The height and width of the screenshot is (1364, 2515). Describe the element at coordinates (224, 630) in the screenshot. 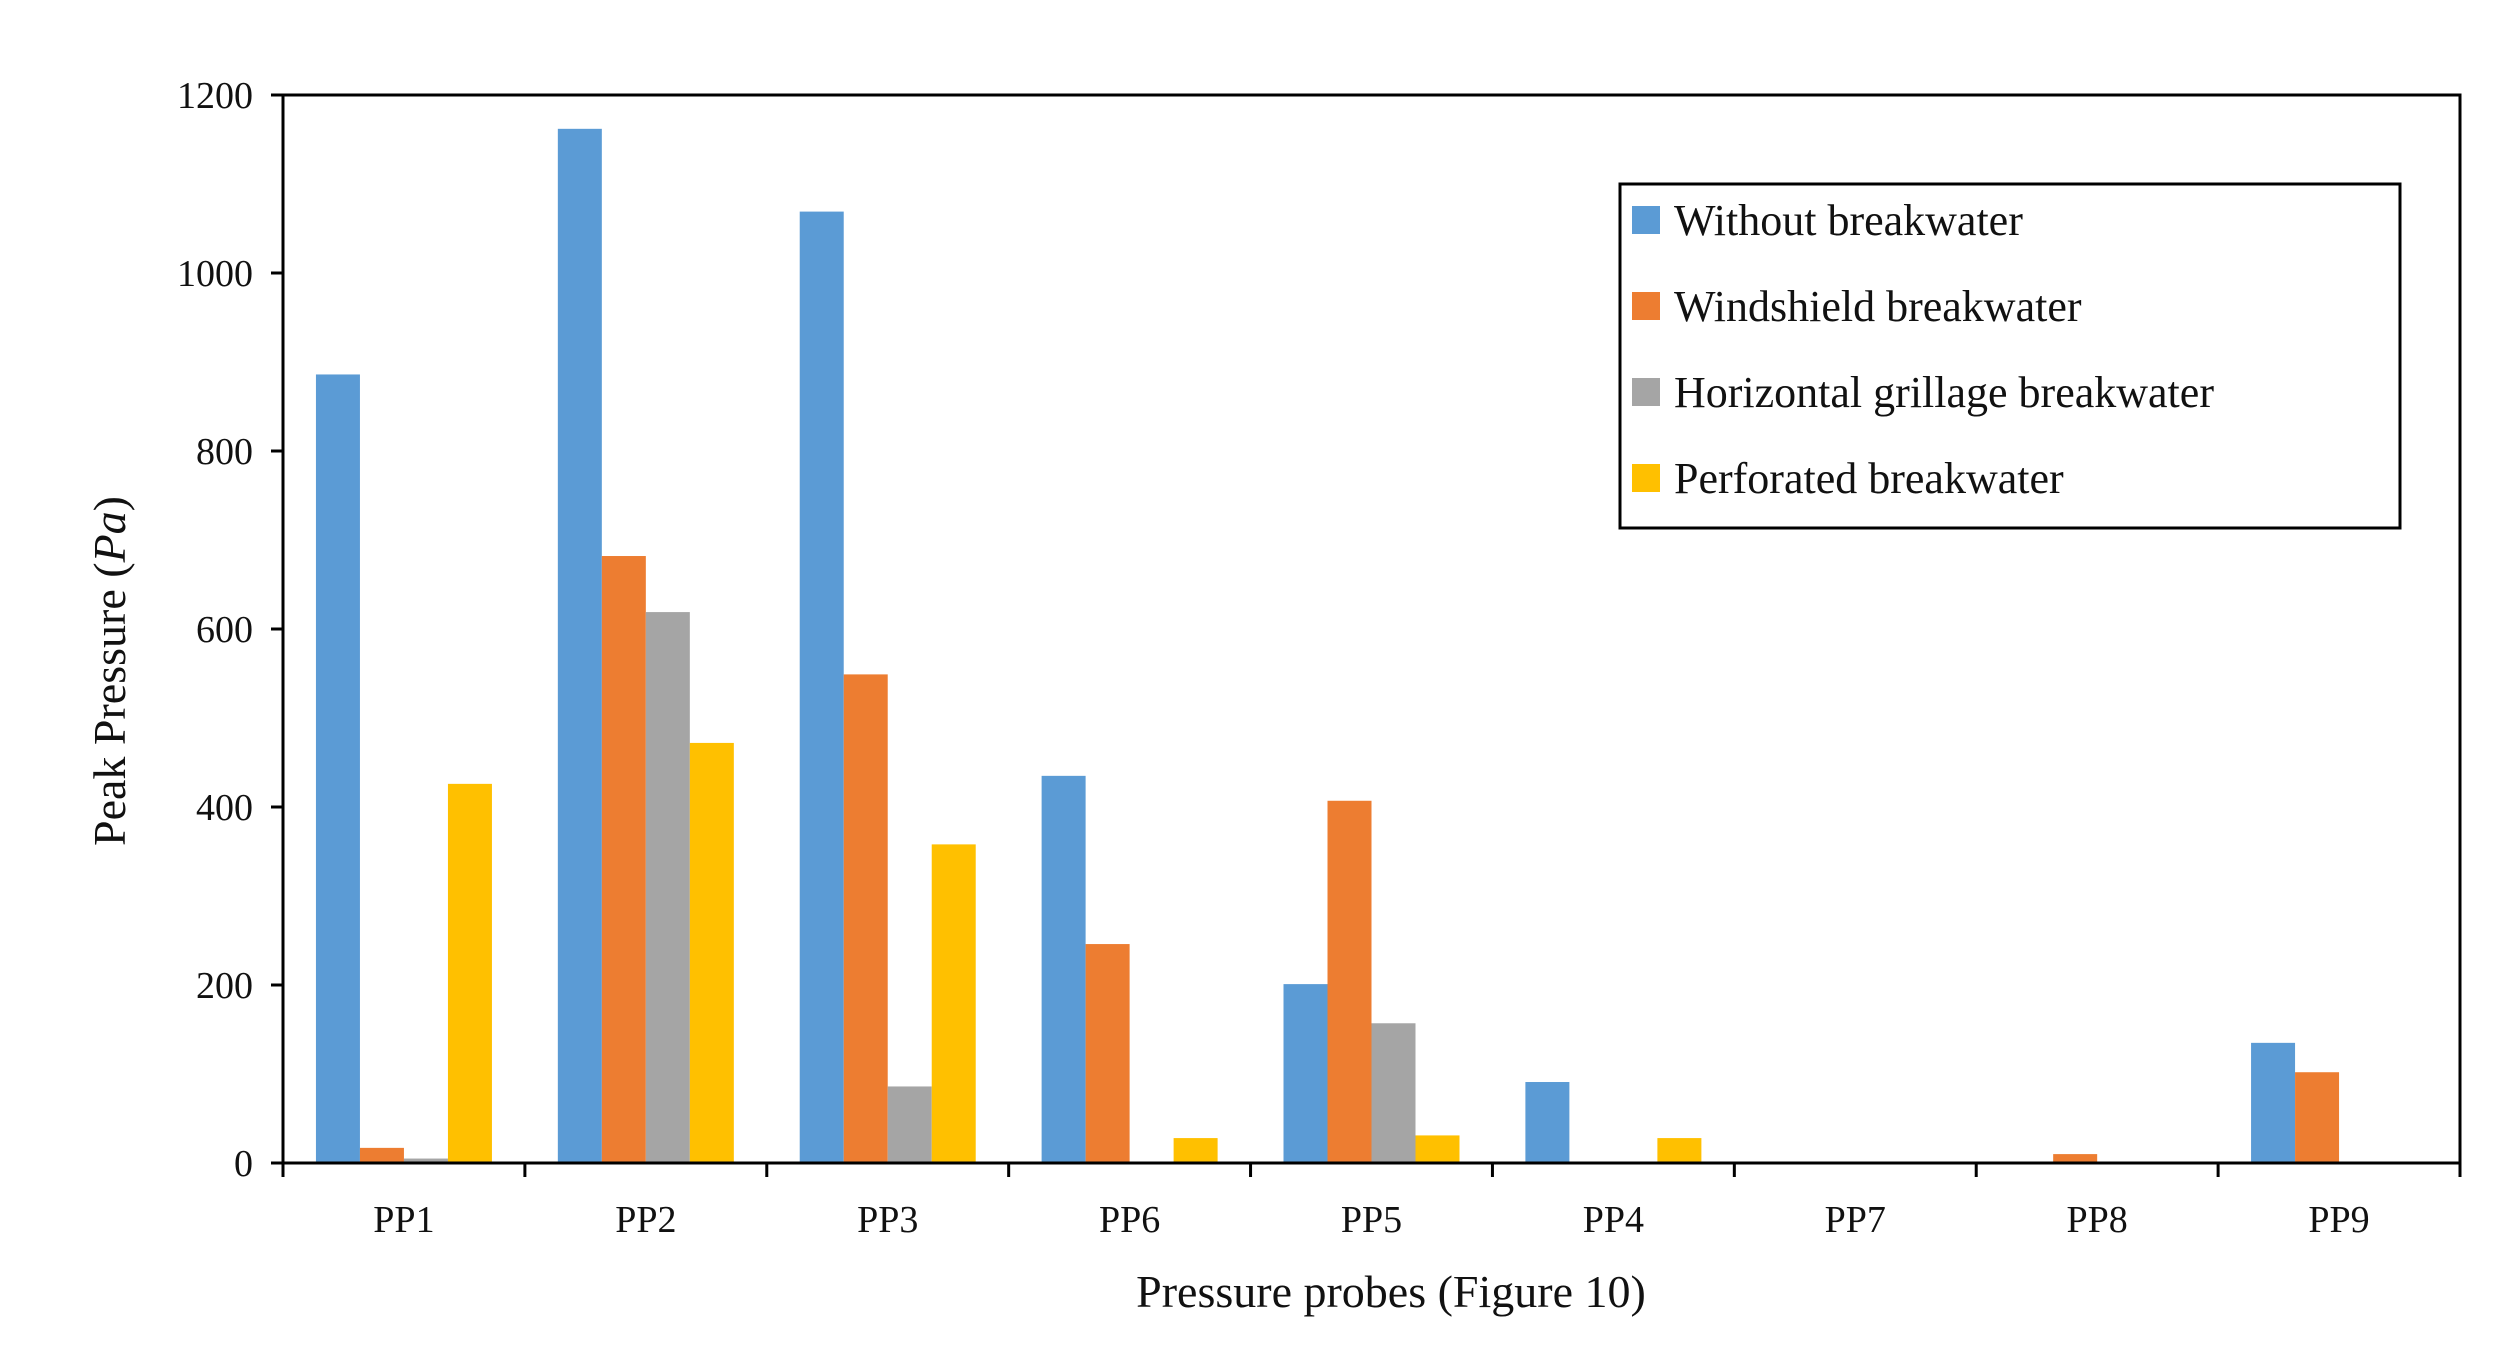

I see `y-tick-label: 600` at that location.